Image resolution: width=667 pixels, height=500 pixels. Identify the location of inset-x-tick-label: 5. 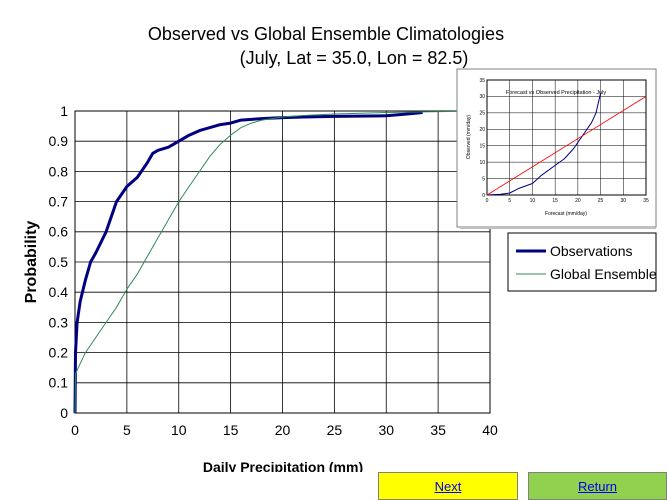
(509, 201).